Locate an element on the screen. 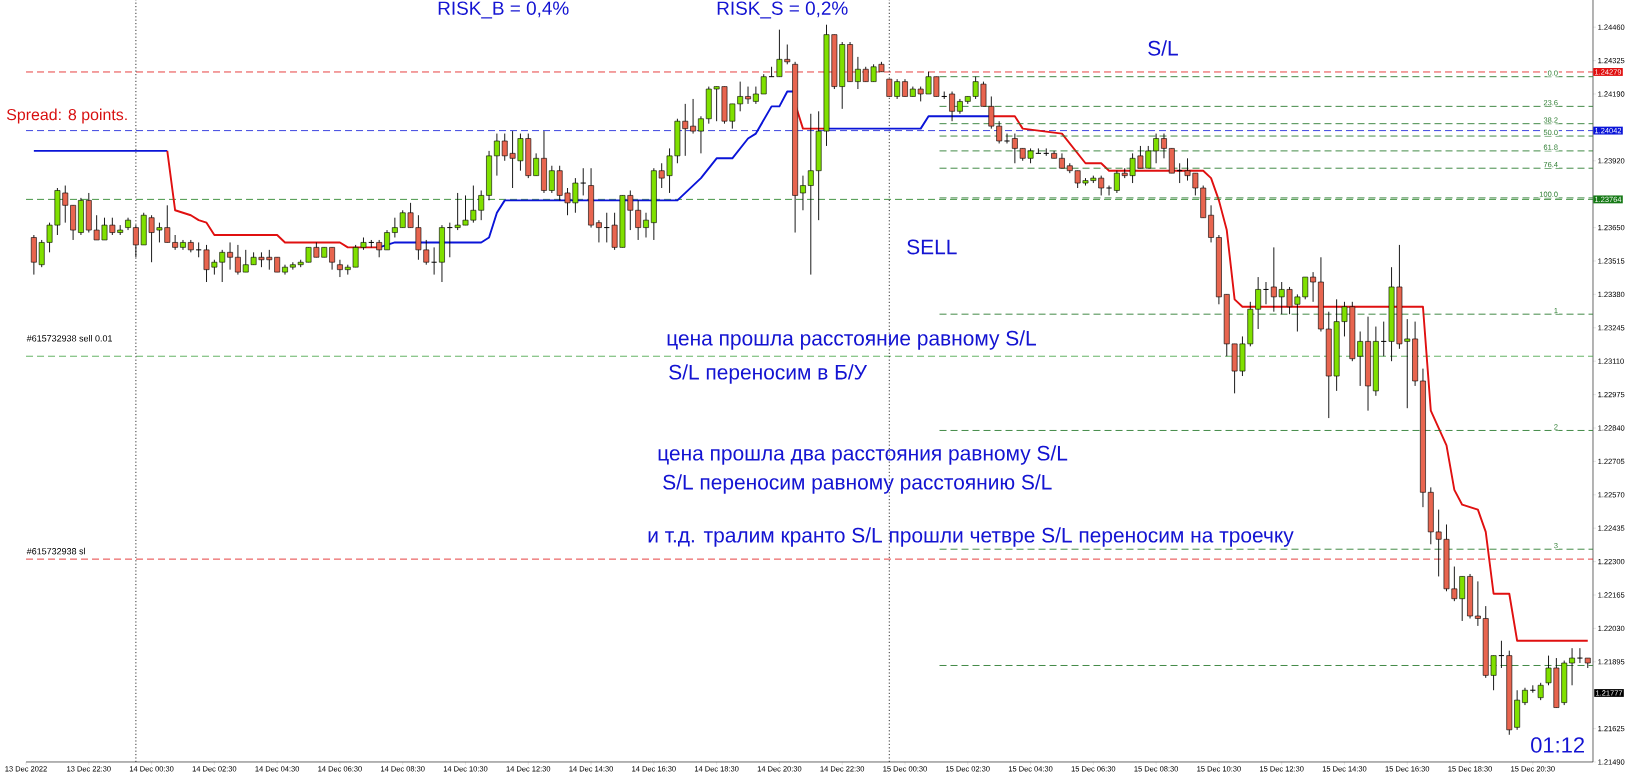 Image resolution: width=1630 pixels, height=776 pixels. annotation: 01:12 is located at coordinates (1557, 745).